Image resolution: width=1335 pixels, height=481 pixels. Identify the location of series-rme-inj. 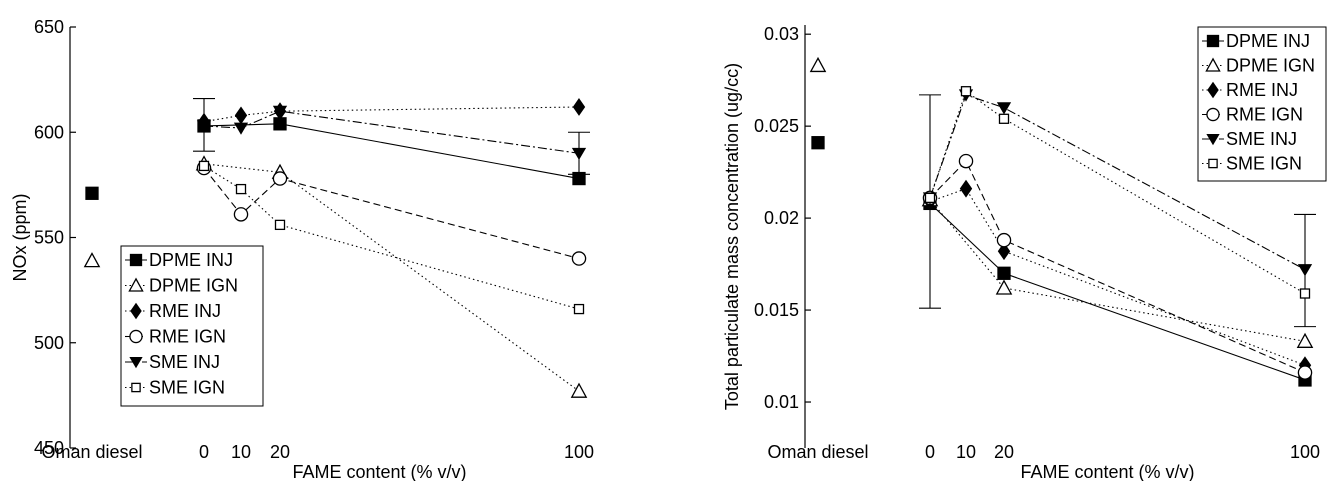
(1117, 277).